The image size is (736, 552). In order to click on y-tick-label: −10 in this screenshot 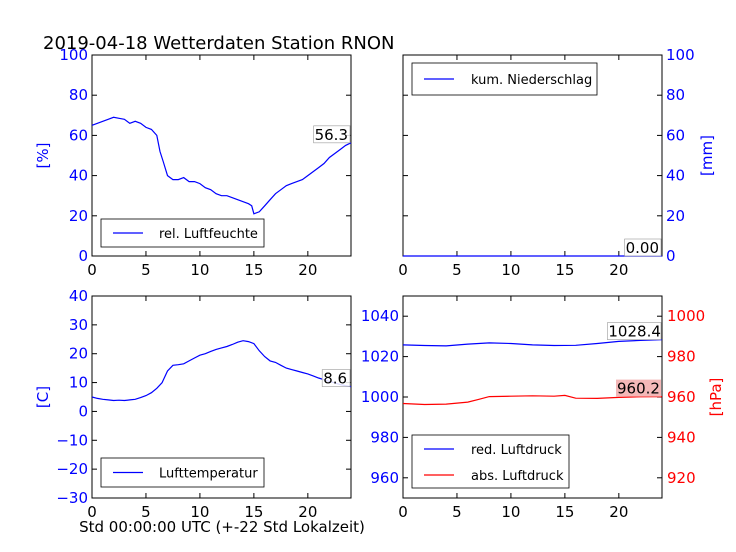, I will do `click(72, 440)`.